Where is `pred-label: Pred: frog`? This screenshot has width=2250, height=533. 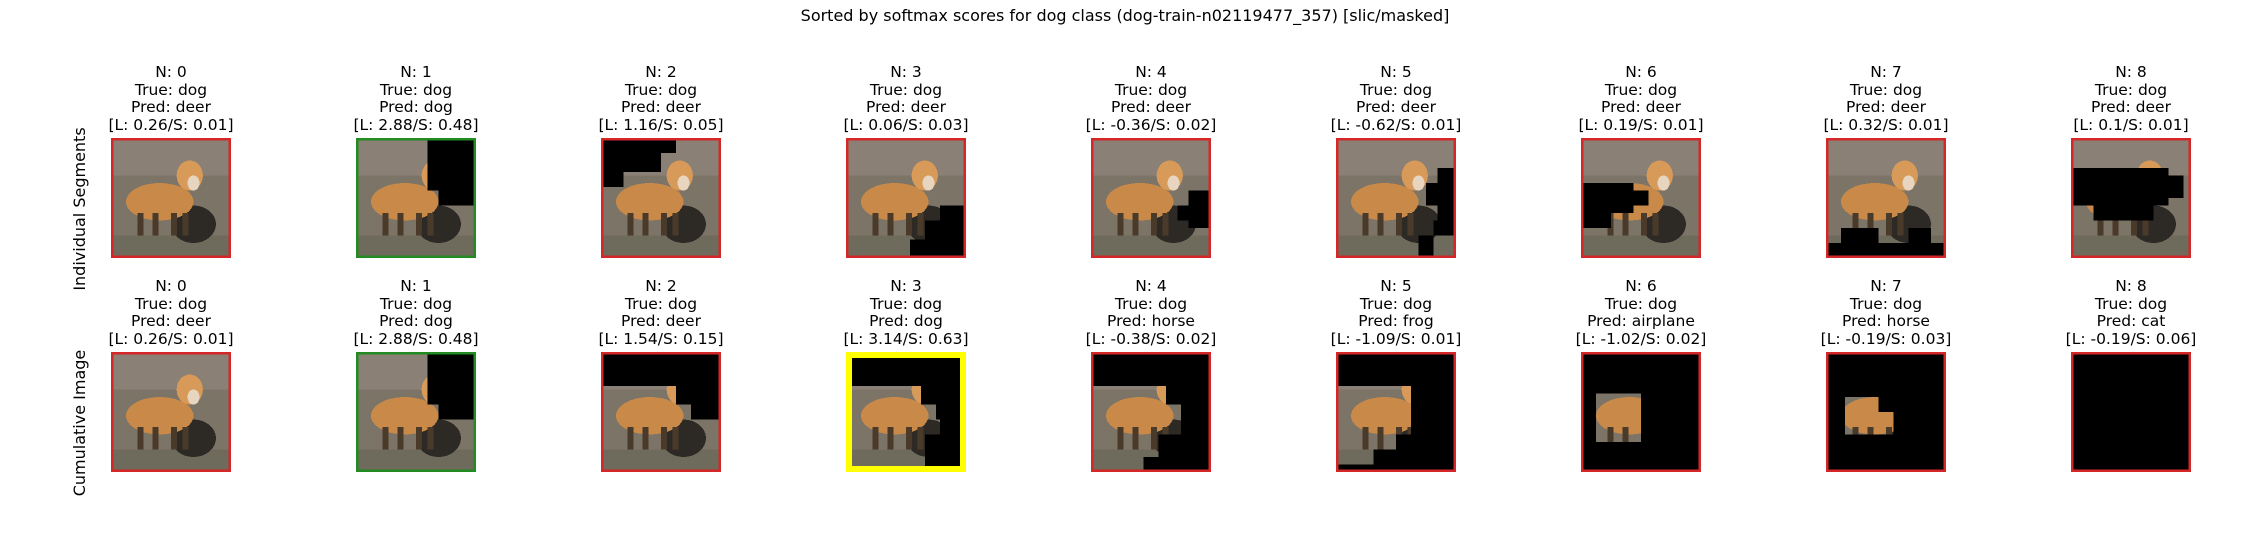 pred-label: Pred: frog is located at coordinates (1396, 321).